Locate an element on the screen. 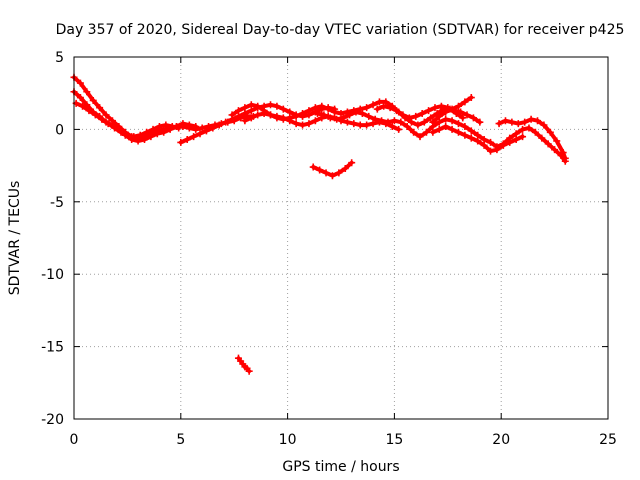  y-tick-label: -20 is located at coordinates (52, 420).